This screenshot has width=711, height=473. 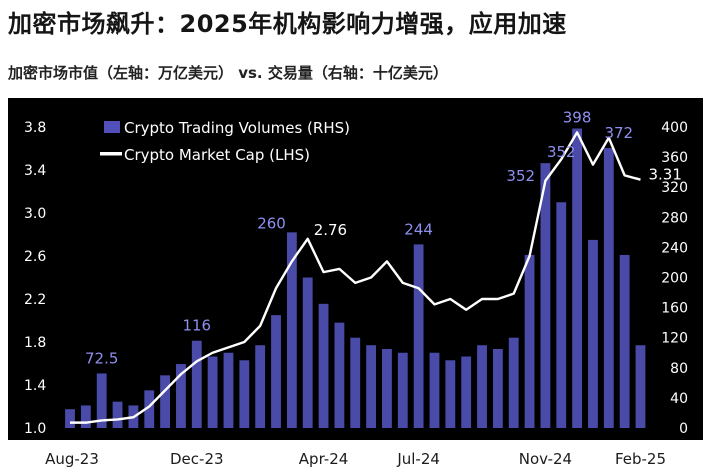 What do you see at coordinates (640, 459) in the screenshot?
I see `x-tick-label: Feb-25` at bounding box center [640, 459].